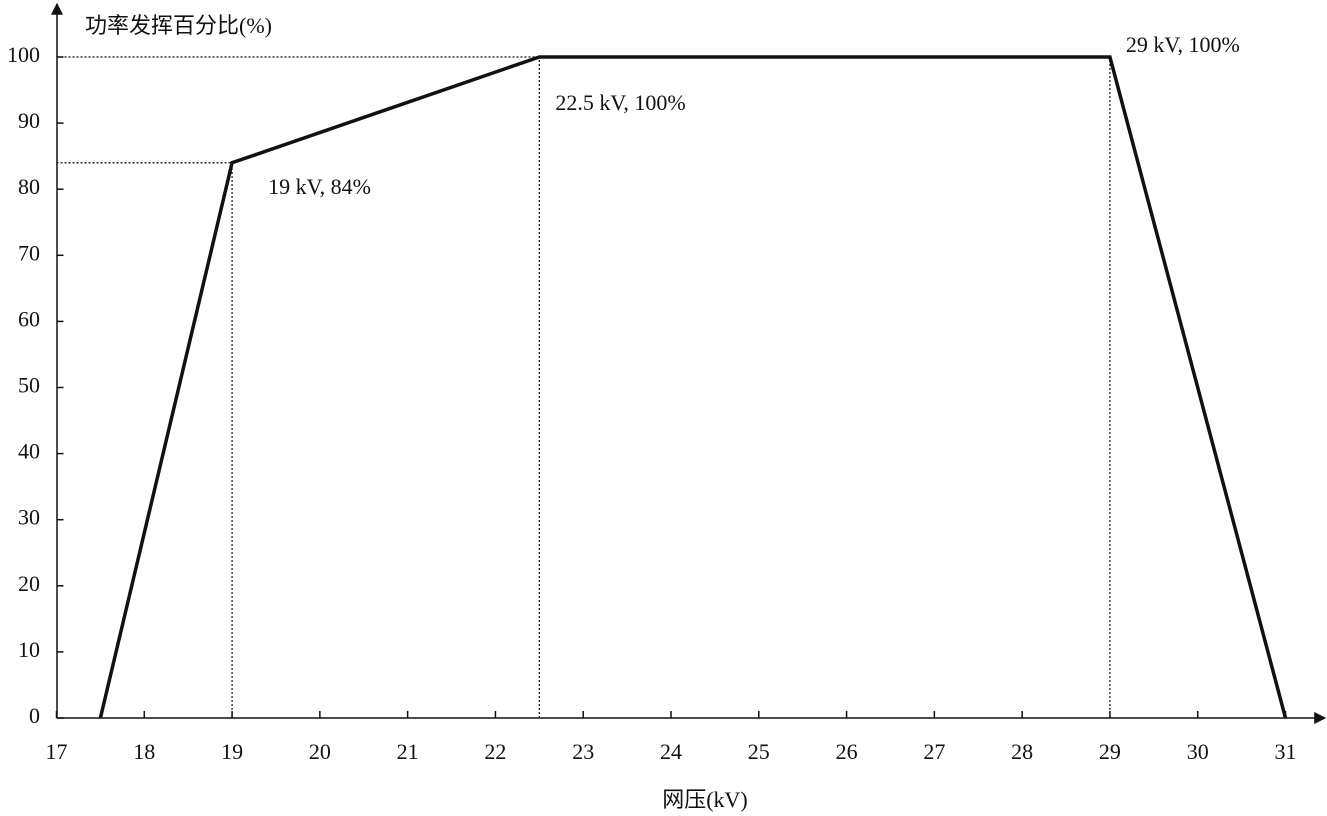 Image resolution: width=1327 pixels, height=816 pixels. Describe the element at coordinates (29, 186) in the screenshot. I see `y-tick-label: 80` at that location.